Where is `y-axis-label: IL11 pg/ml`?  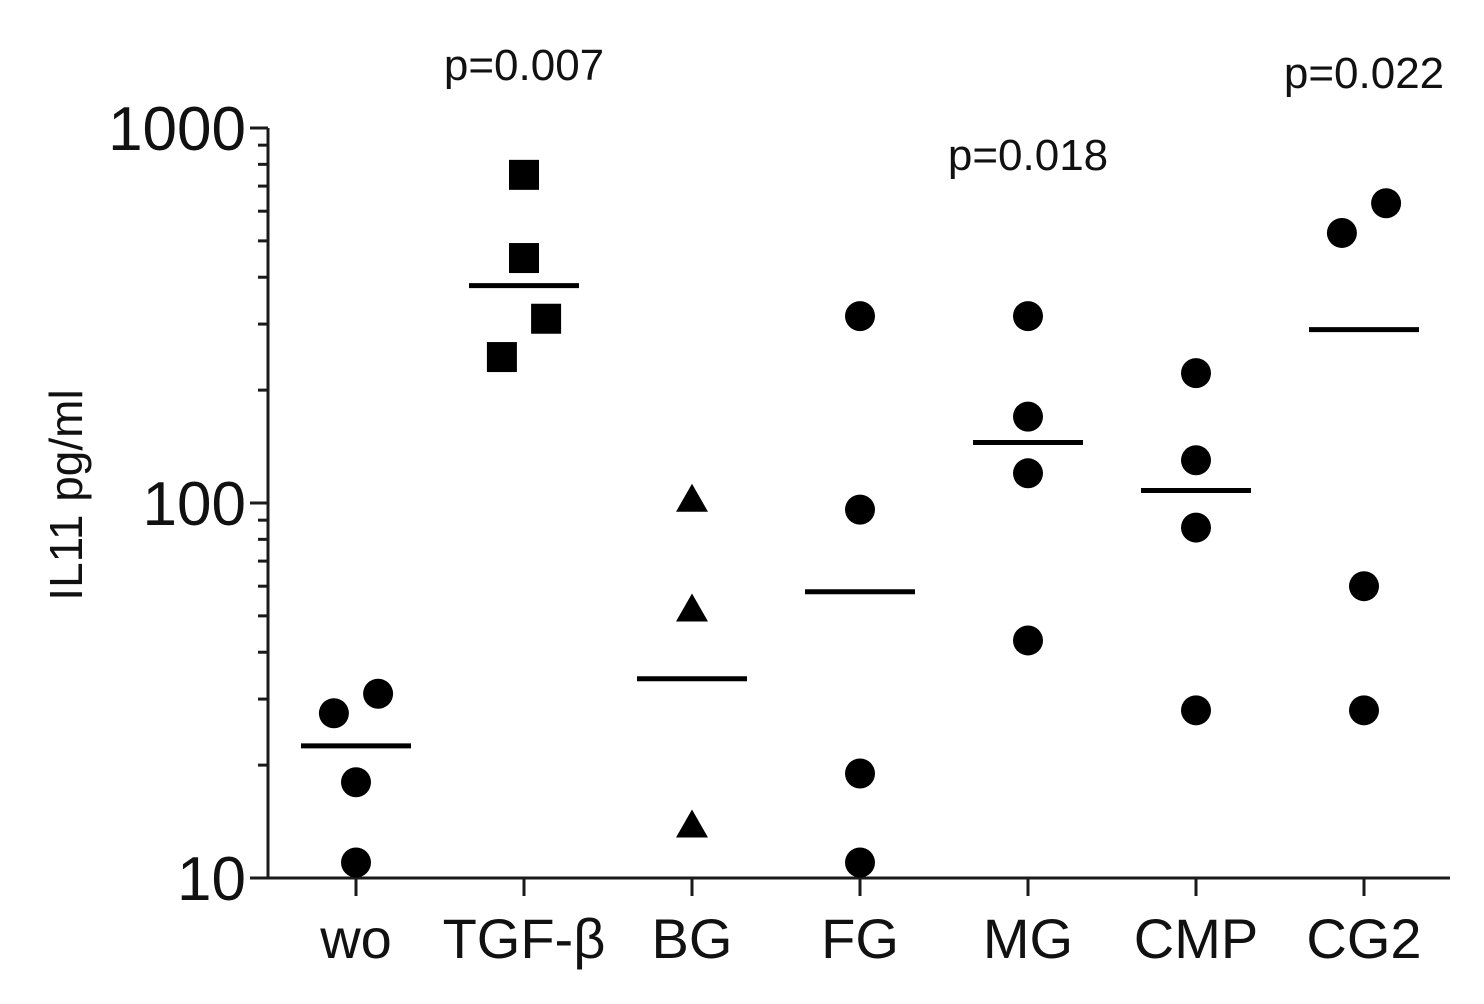 y-axis-label: IL11 pg/ml is located at coordinates (66, 494).